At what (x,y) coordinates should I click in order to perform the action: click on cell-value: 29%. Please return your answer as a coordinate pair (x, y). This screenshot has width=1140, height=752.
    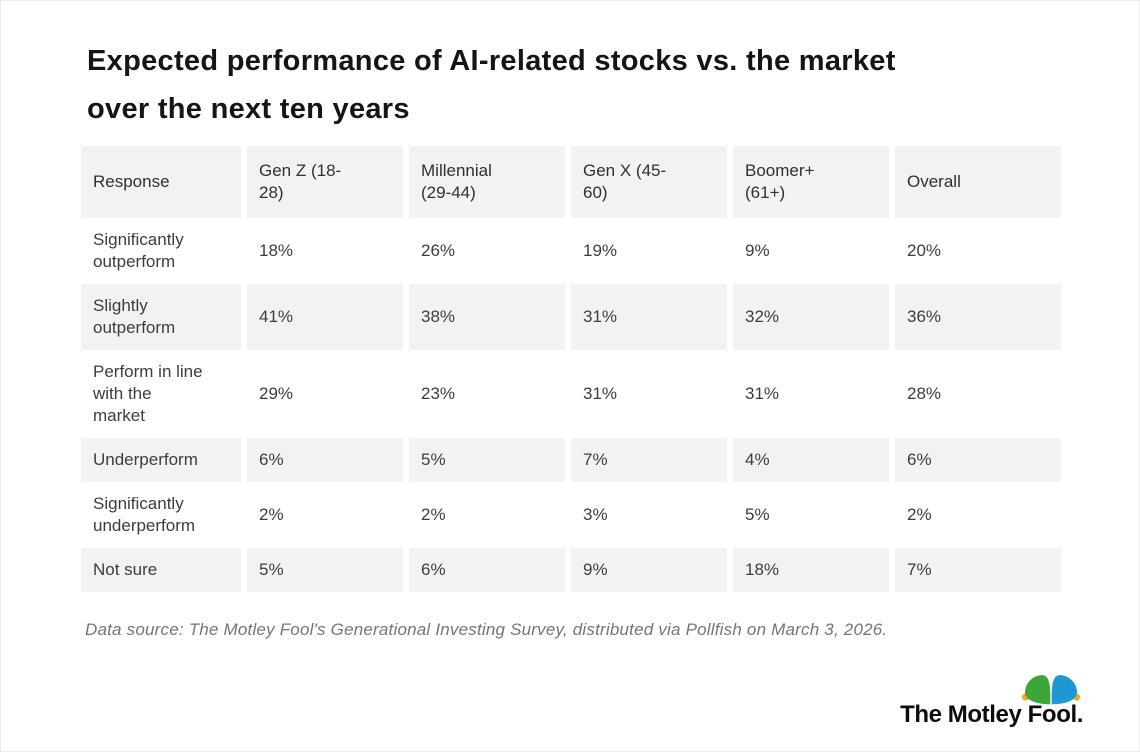
    Looking at the image, I should click on (325, 394).